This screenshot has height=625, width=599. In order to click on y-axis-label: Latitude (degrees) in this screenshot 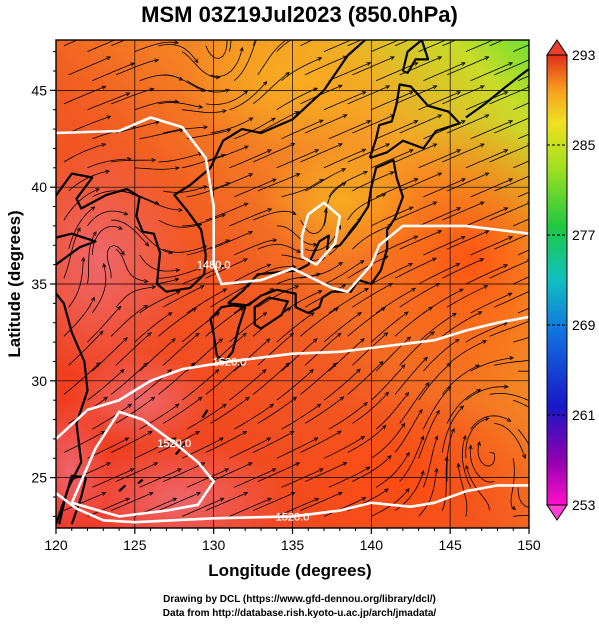, I will do `click(14, 283)`.